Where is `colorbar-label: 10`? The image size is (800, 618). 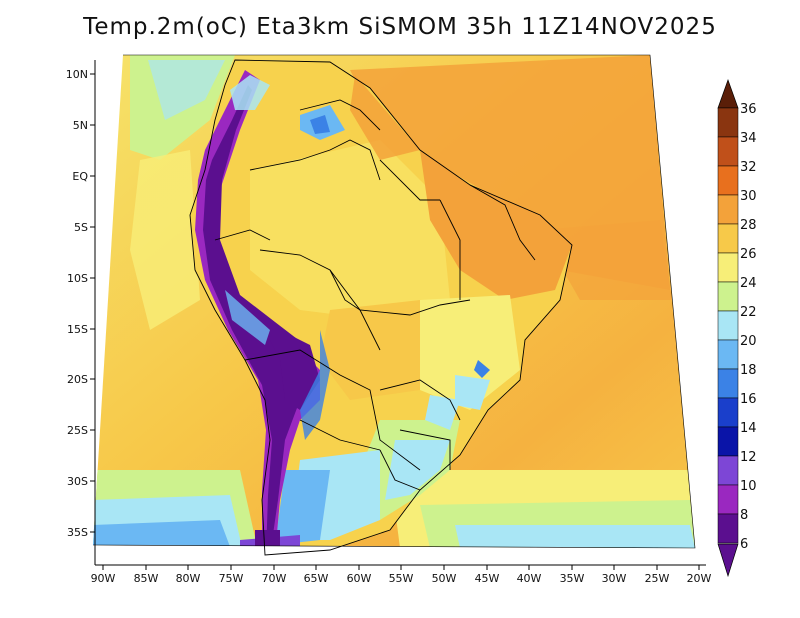
colorbar-label: 10 is located at coordinates (748, 486).